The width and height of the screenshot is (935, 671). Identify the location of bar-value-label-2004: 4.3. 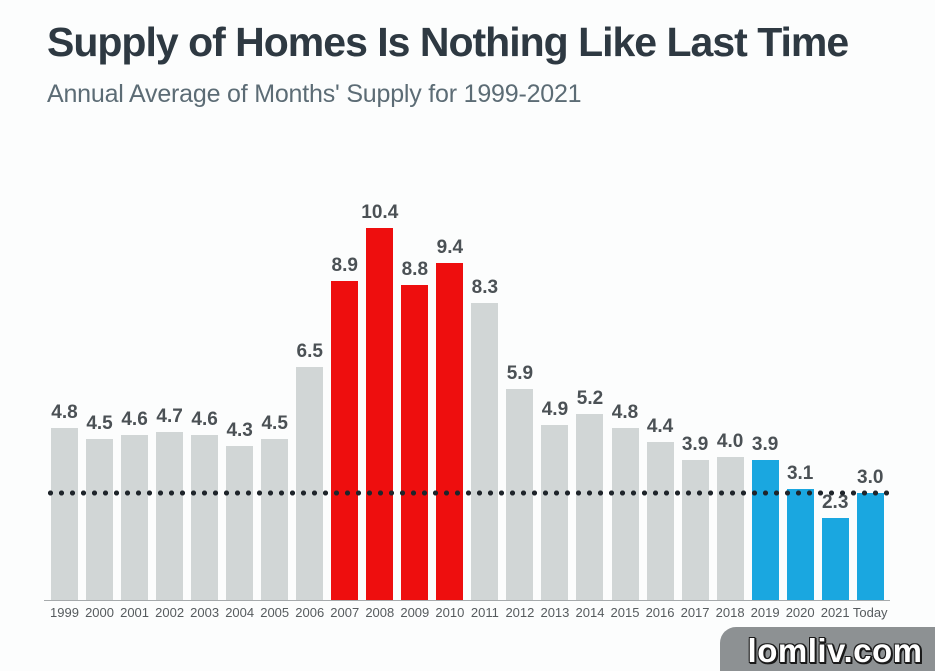
(239, 430).